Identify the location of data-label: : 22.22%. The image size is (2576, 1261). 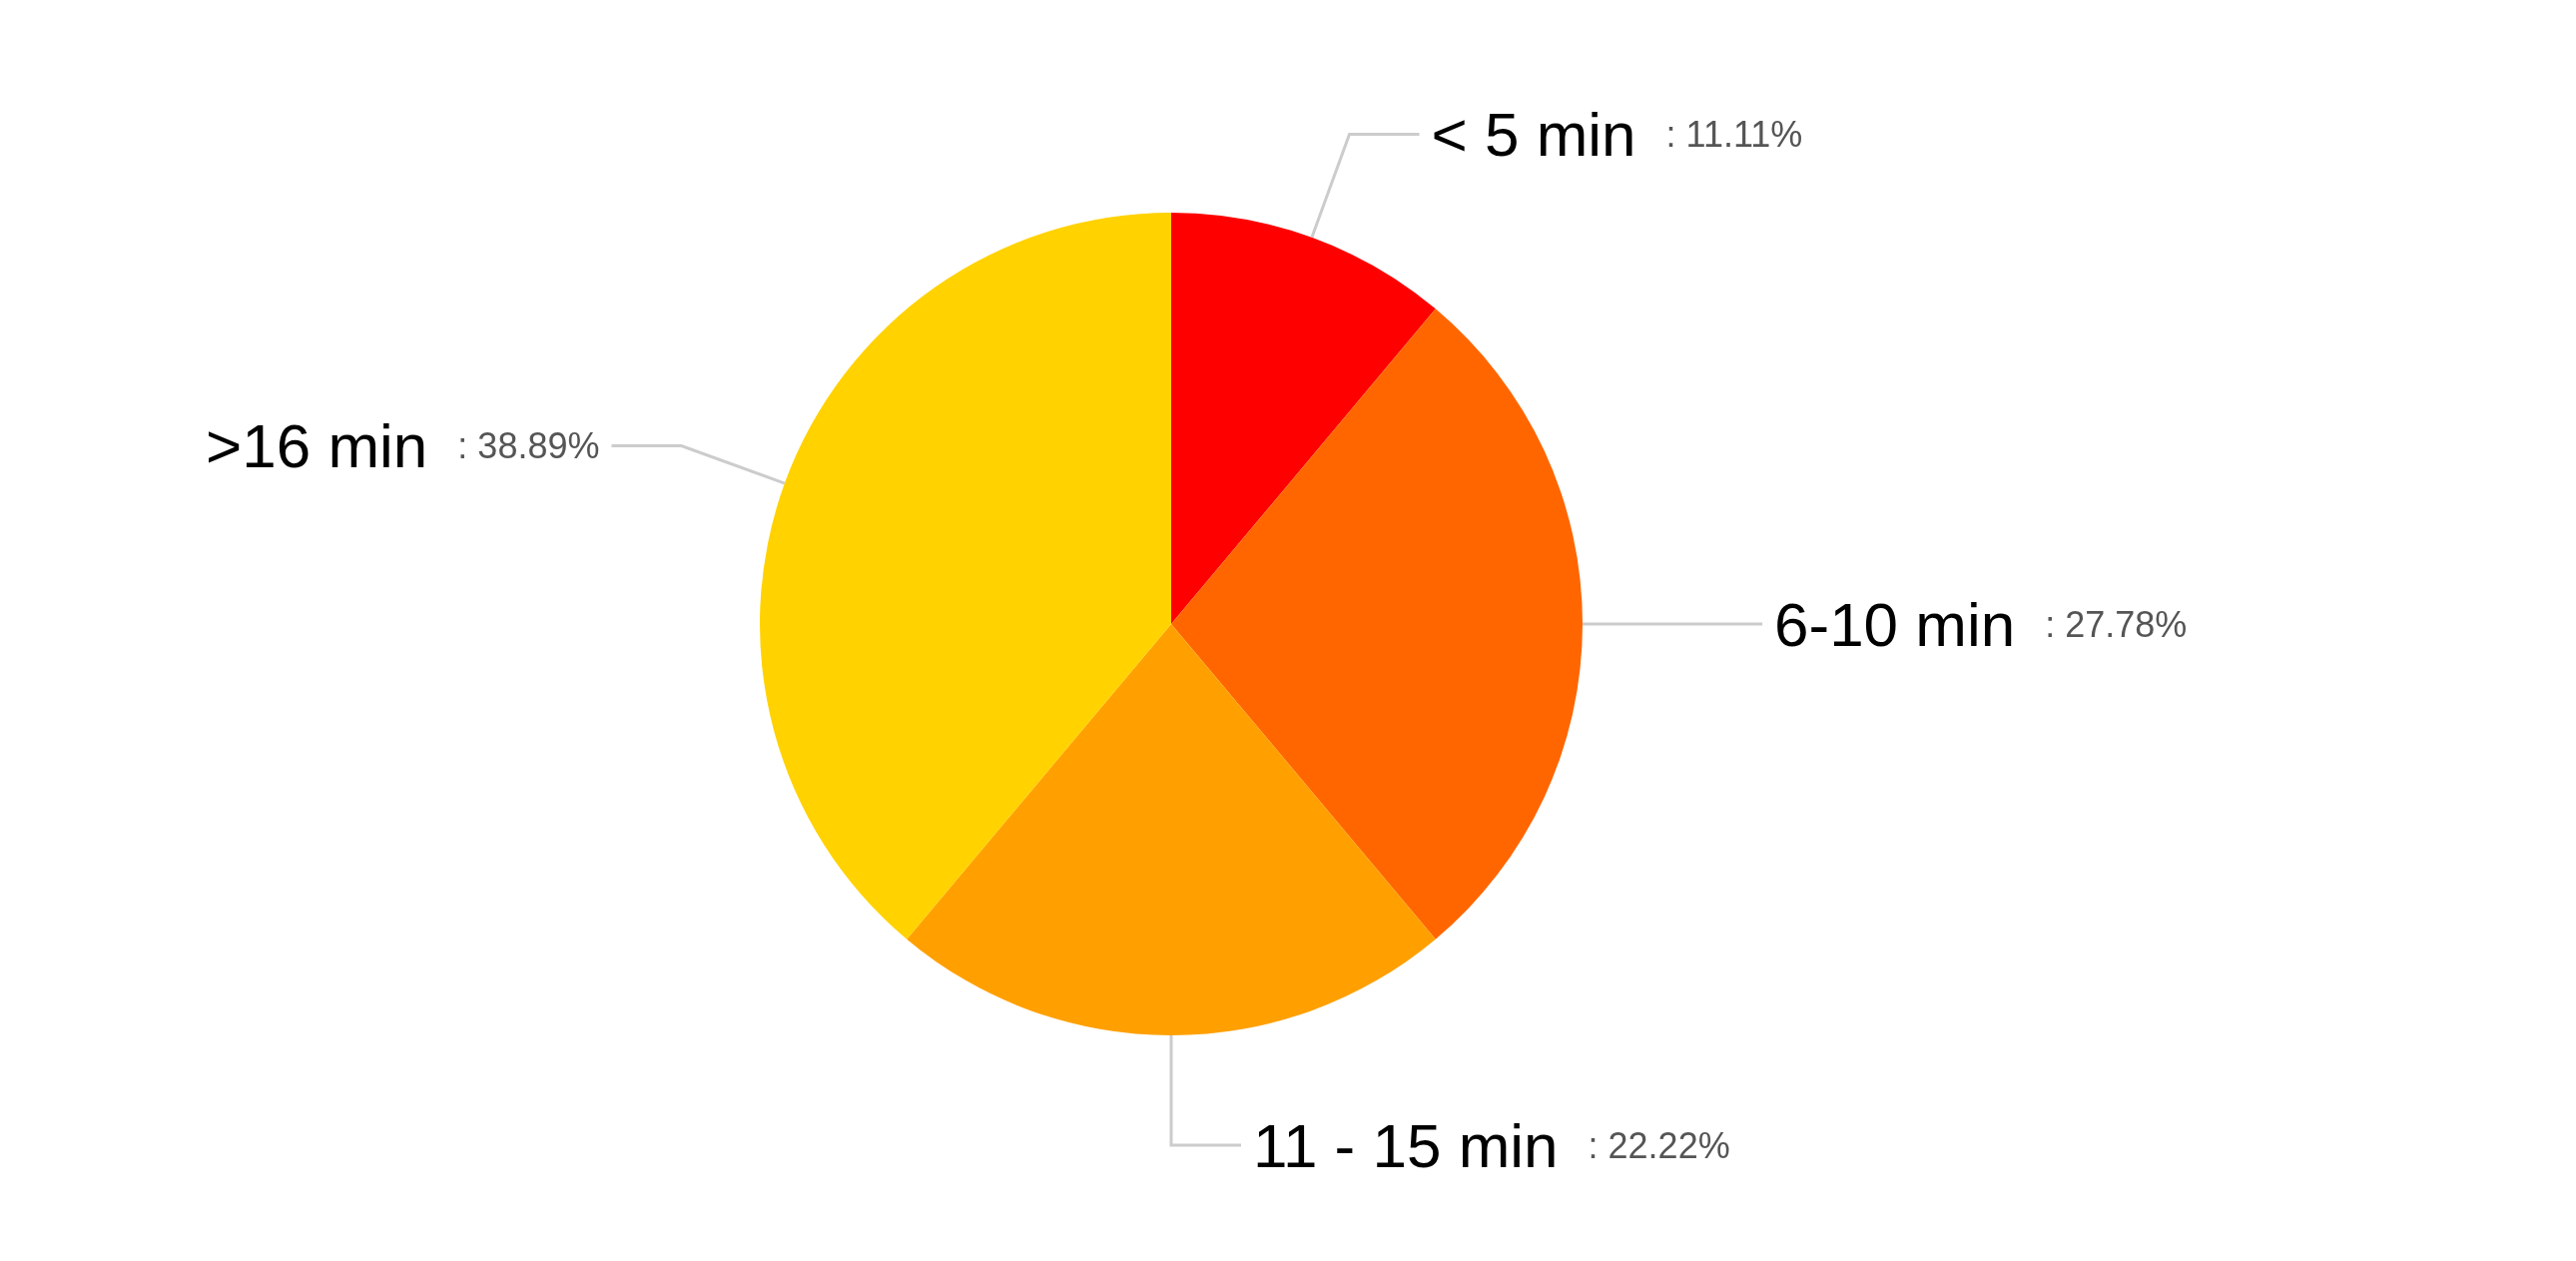
(1659, 1145).